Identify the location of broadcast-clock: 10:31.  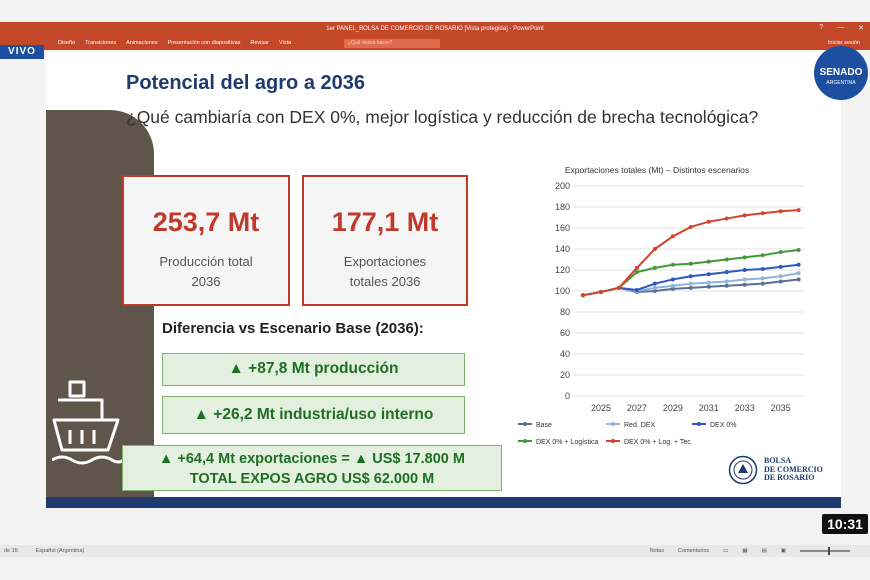
(845, 524).